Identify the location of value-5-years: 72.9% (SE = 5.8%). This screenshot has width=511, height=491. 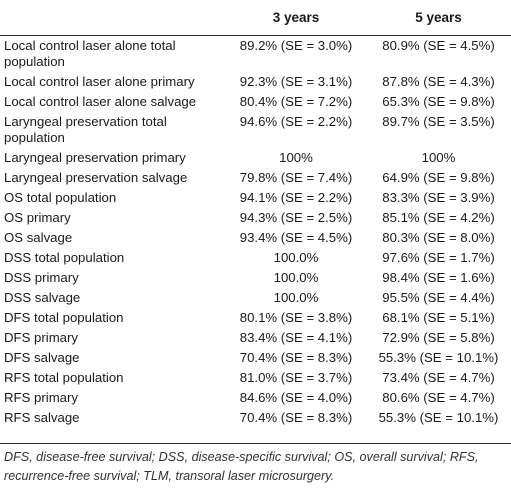
(438, 337).